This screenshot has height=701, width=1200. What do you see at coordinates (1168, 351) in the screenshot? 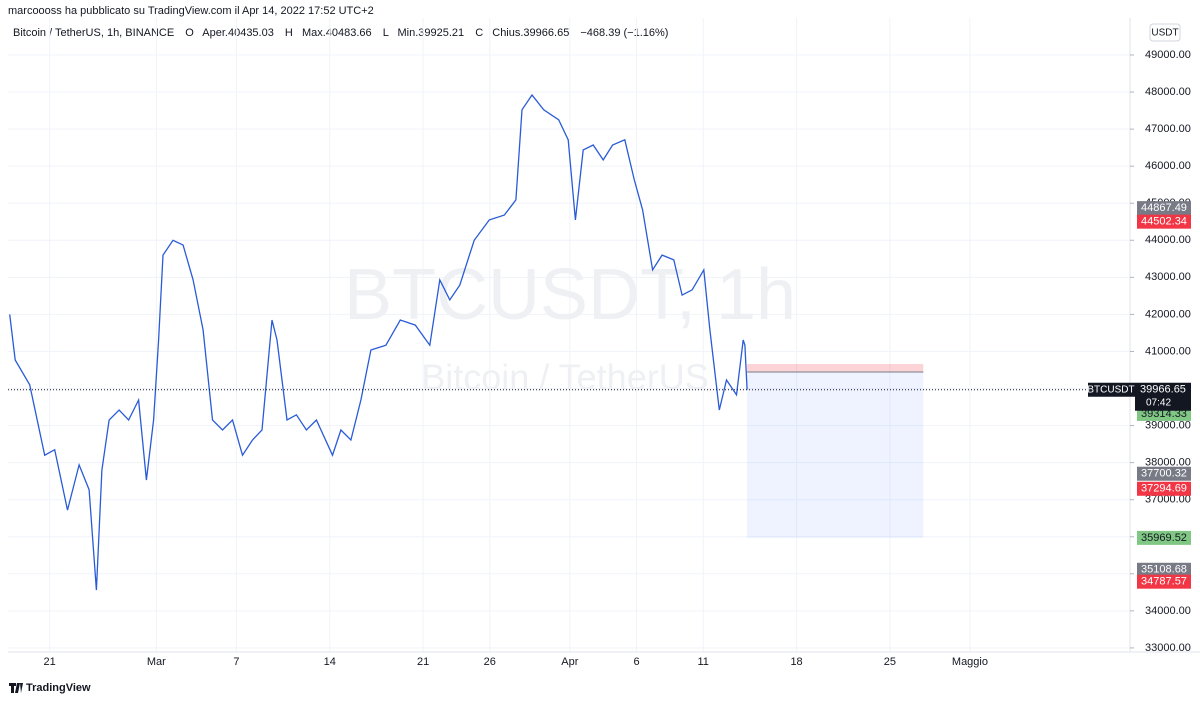
I see `y-tick-label: 41000.00` at bounding box center [1168, 351].